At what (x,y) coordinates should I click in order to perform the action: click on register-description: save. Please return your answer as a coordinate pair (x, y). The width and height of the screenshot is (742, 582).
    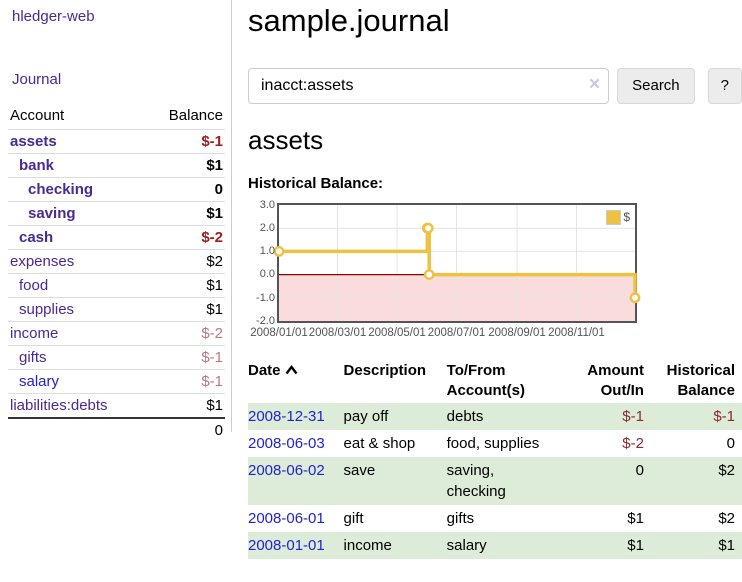
    Looking at the image, I should click on (359, 471).